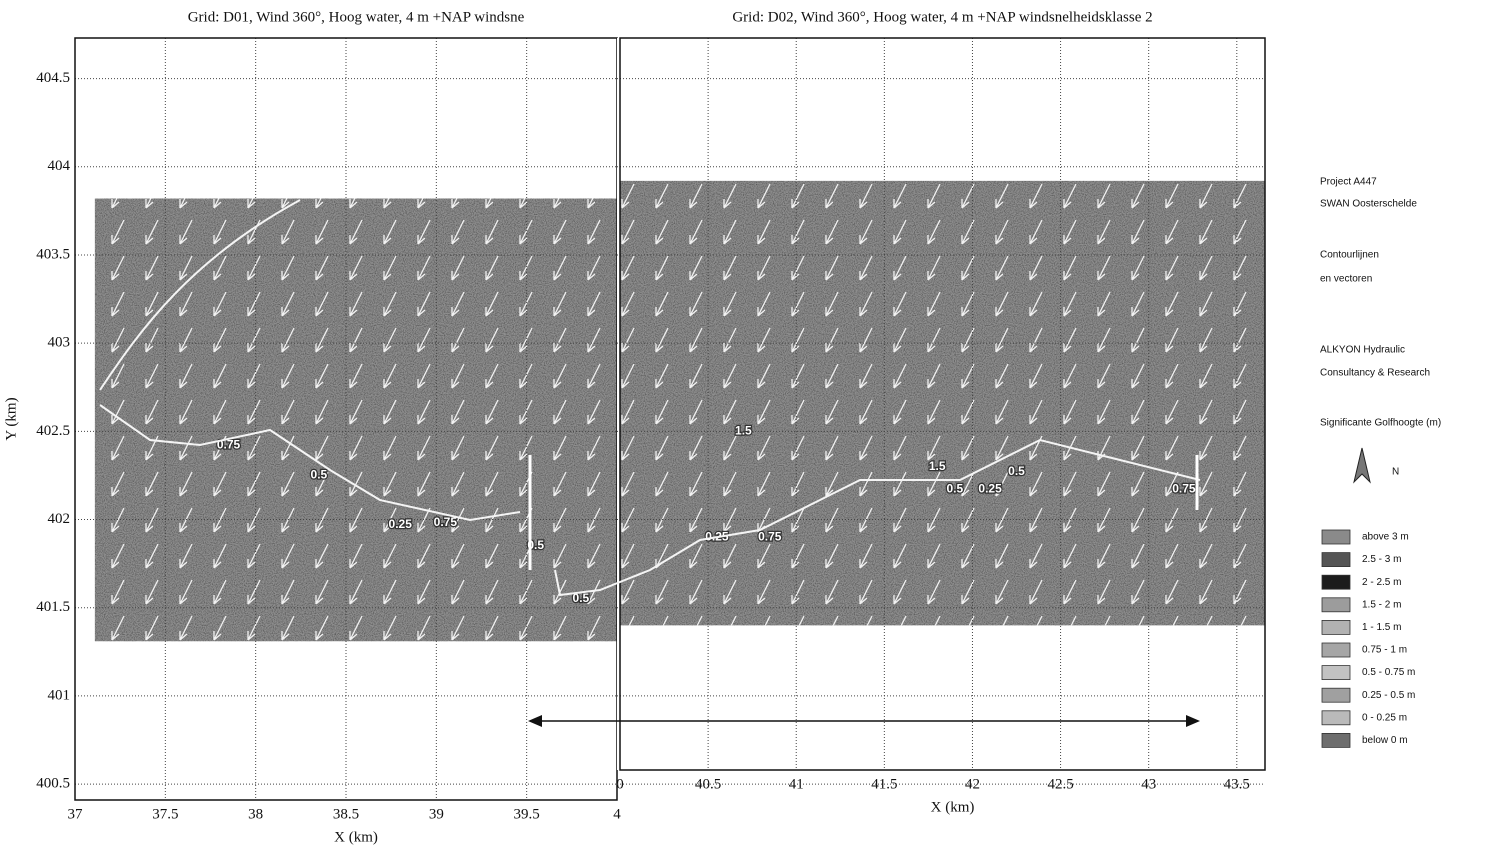 This screenshot has height=853, width=1494. Describe the element at coordinates (76, 814) in the screenshot. I see `x-tick-label: 37` at that location.